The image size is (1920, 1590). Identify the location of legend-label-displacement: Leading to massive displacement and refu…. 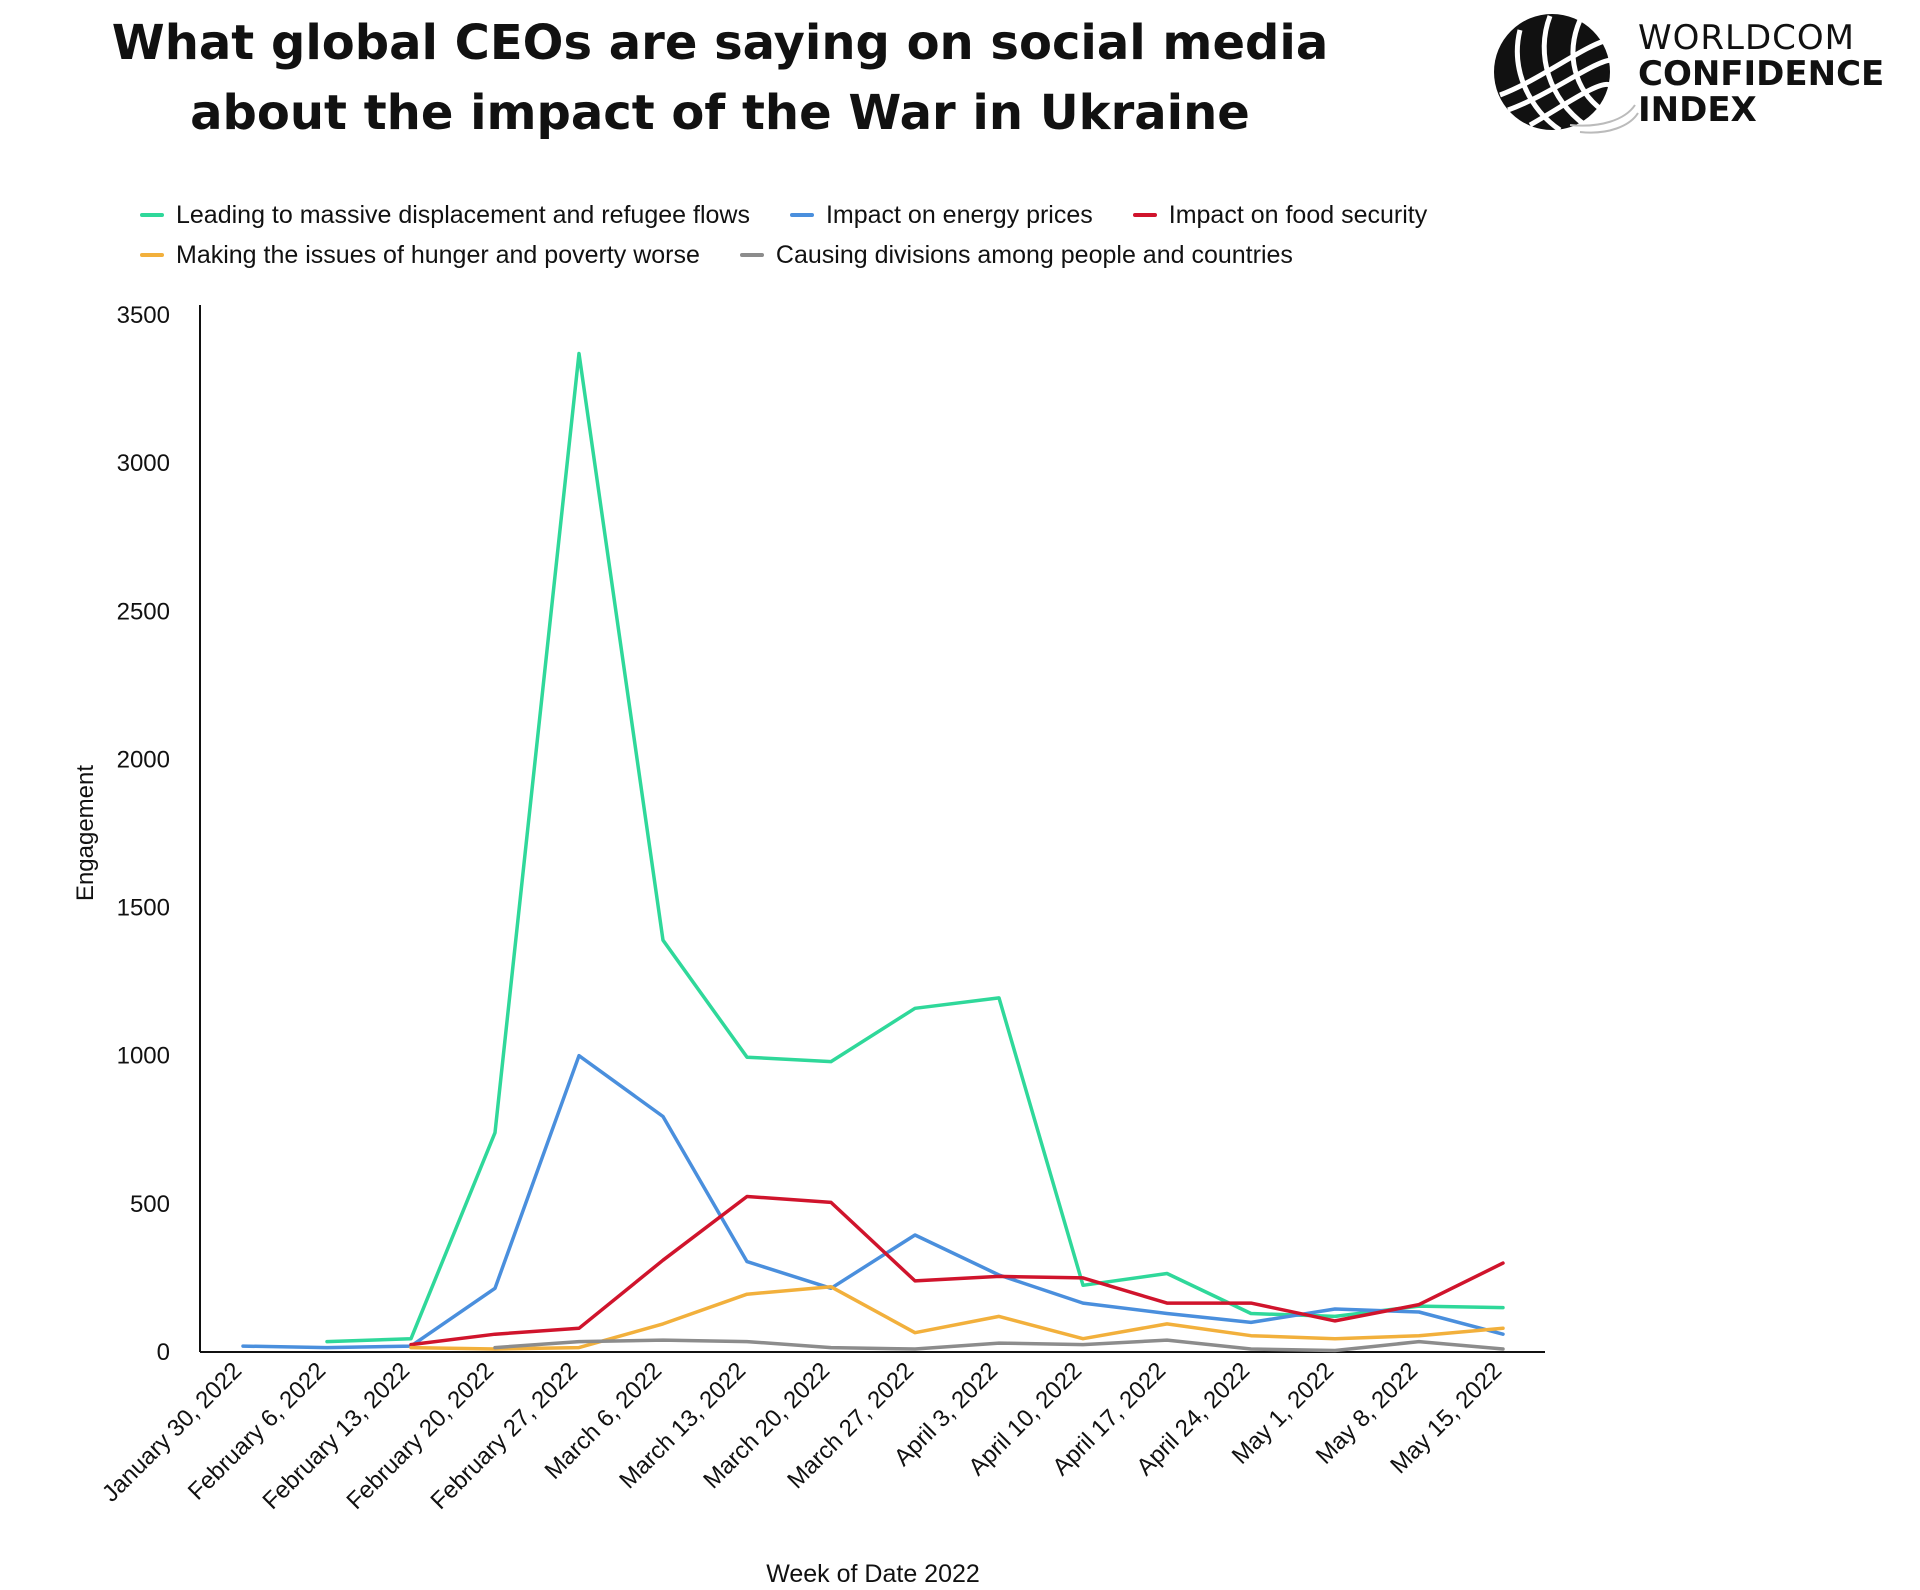
(463, 214).